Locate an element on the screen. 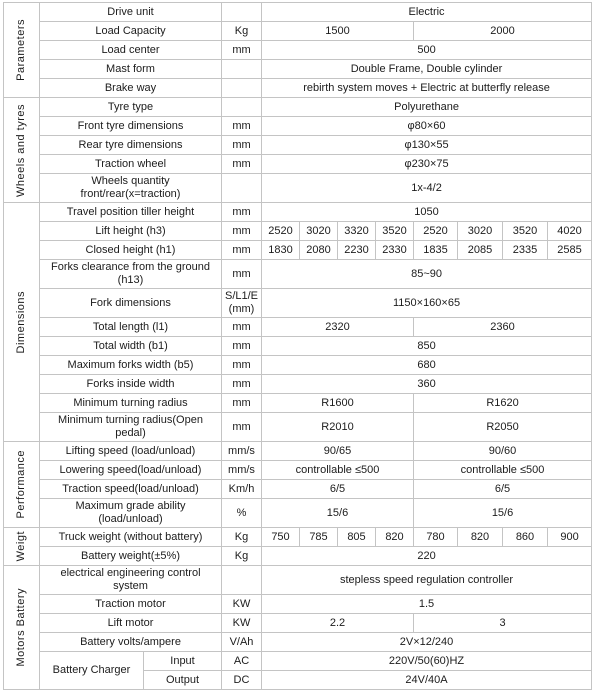 This screenshot has height=690, width=601. spec-value: φ80×60 is located at coordinates (426, 126).